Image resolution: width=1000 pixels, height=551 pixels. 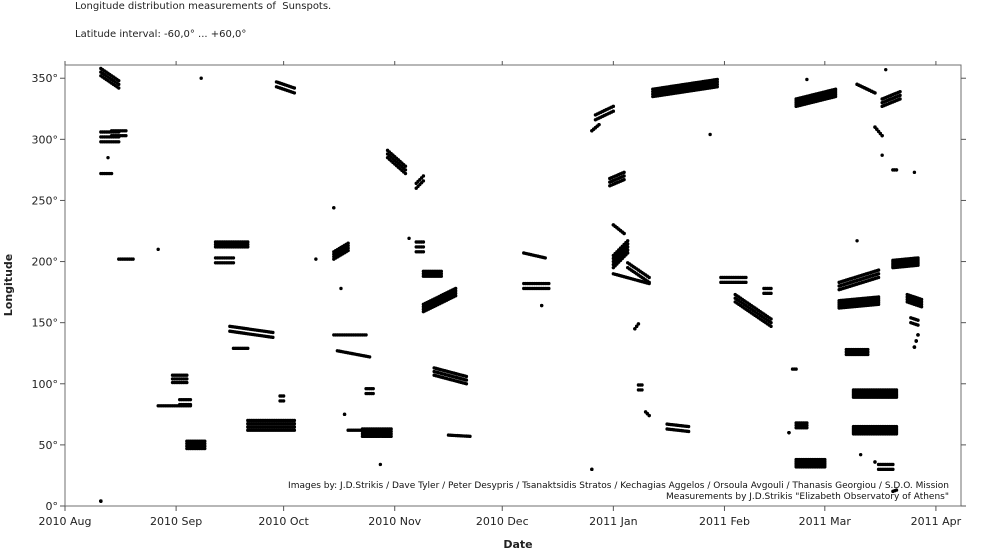 What do you see at coordinates (45, 139) in the screenshot?
I see `y-tick-label: 300°` at bounding box center [45, 139].